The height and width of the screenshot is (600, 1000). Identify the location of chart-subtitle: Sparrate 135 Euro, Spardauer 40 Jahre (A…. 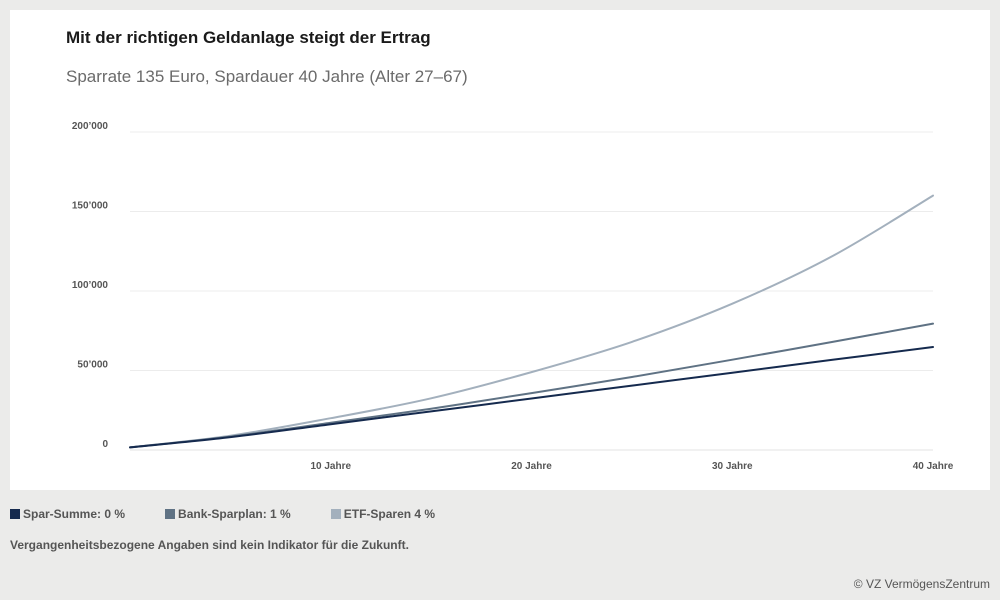
(267, 76).